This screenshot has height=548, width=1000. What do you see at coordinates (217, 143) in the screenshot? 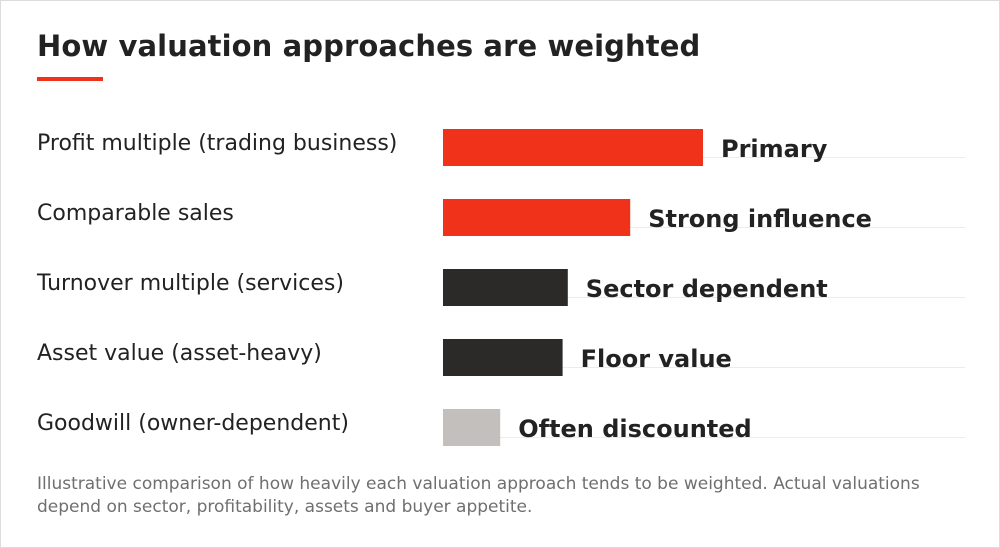
I see `category-label: Profit multiple (trading business)` at bounding box center [217, 143].